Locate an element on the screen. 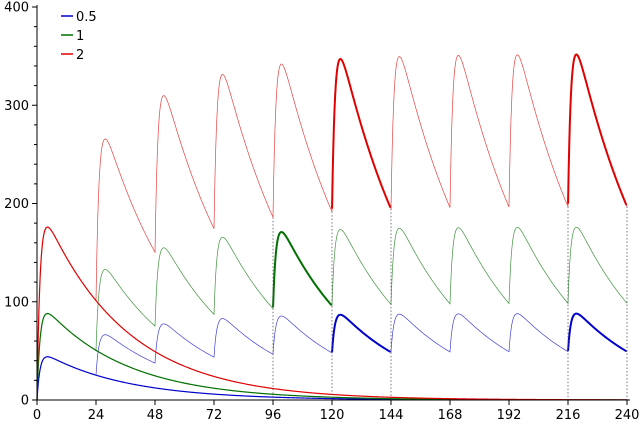  series-0-5-multi-dose-line is located at coordinates (361, 344).